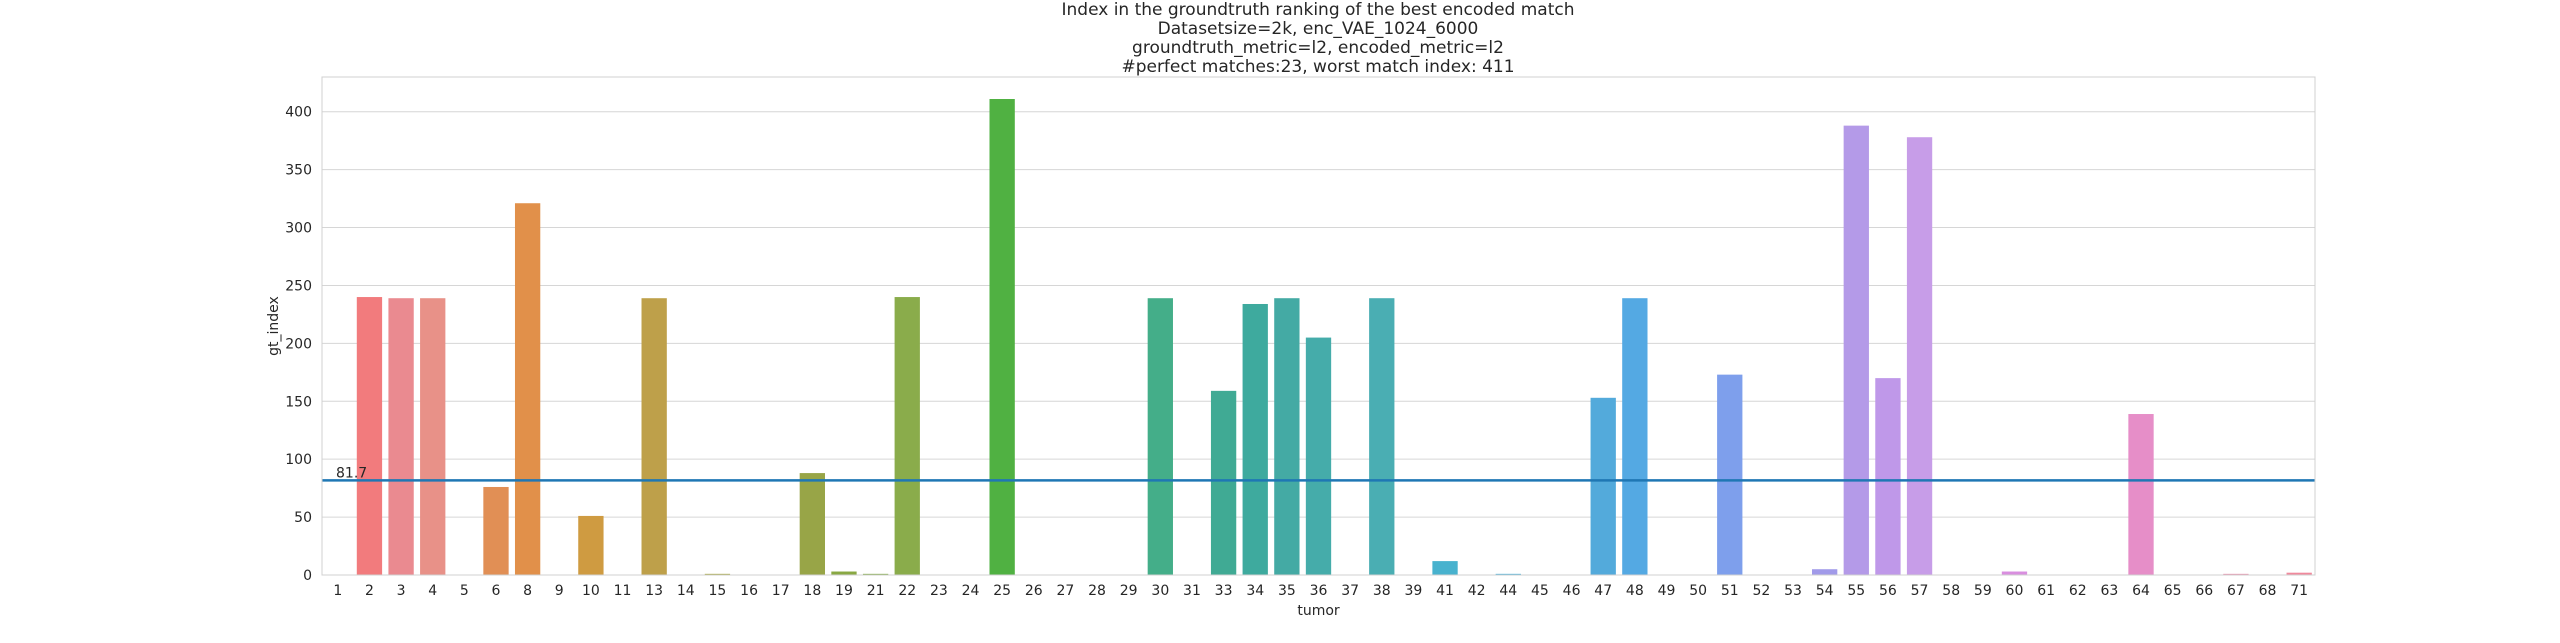  I want to click on x-tick-label: 31, so click(1192, 591).